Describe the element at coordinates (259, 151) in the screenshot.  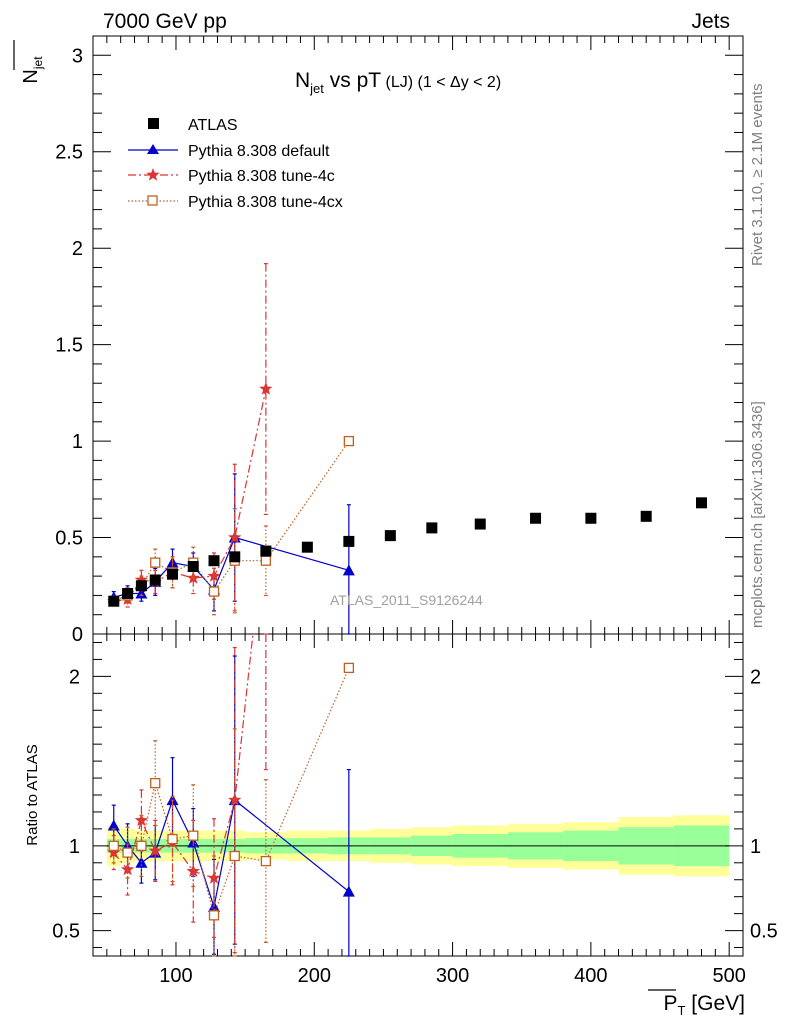
I see `legend-default-label: Pythia 8.308 default` at that location.